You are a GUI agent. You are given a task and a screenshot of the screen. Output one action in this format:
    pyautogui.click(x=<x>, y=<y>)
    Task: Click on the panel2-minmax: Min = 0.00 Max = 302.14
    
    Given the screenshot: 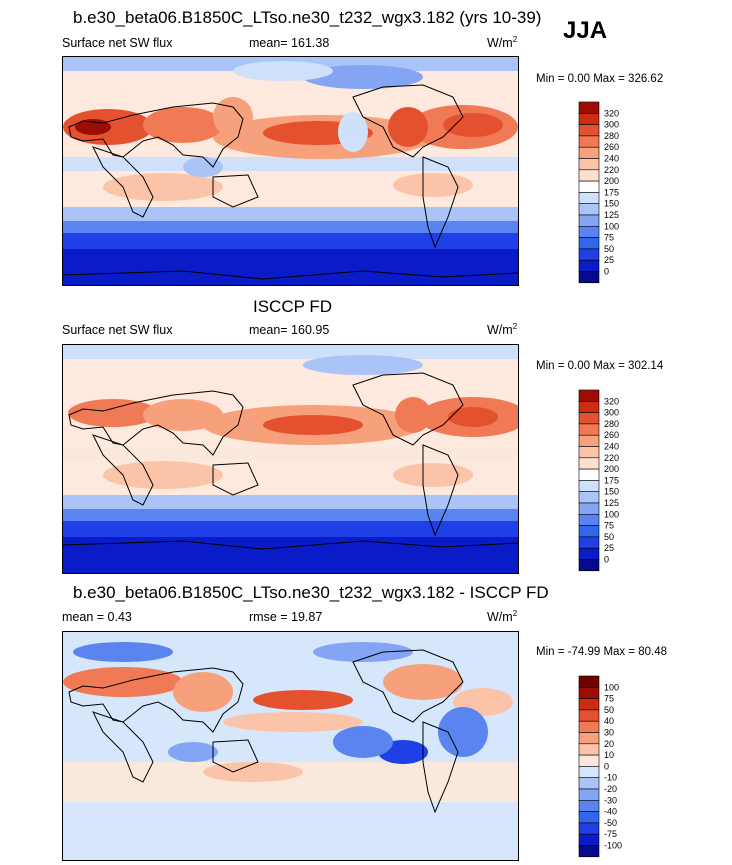 What is the action you would take?
    pyautogui.click(x=600, y=366)
    